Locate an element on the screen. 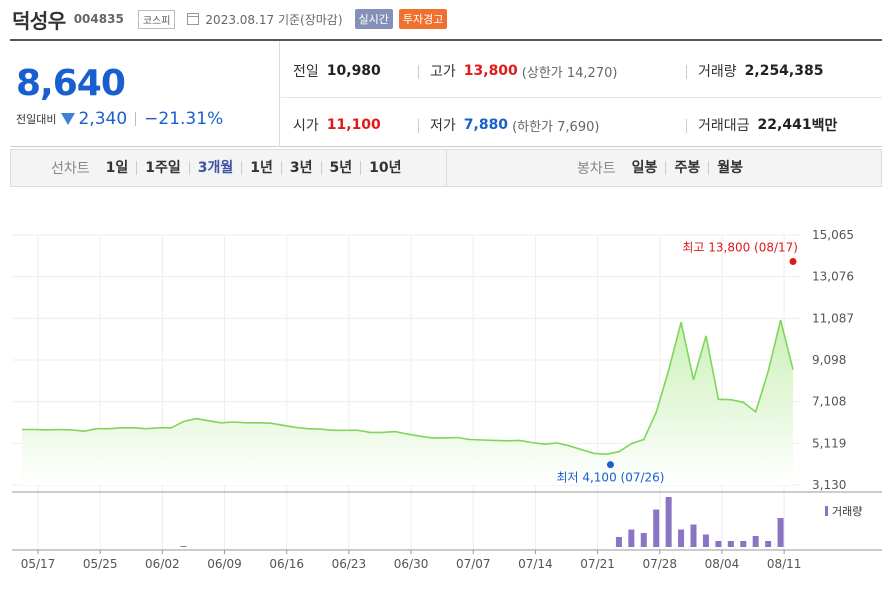 The width and height of the screenshot is (882, 595). min-label: 최저 4,100 (07/26) is located at coordinates (610, 478).